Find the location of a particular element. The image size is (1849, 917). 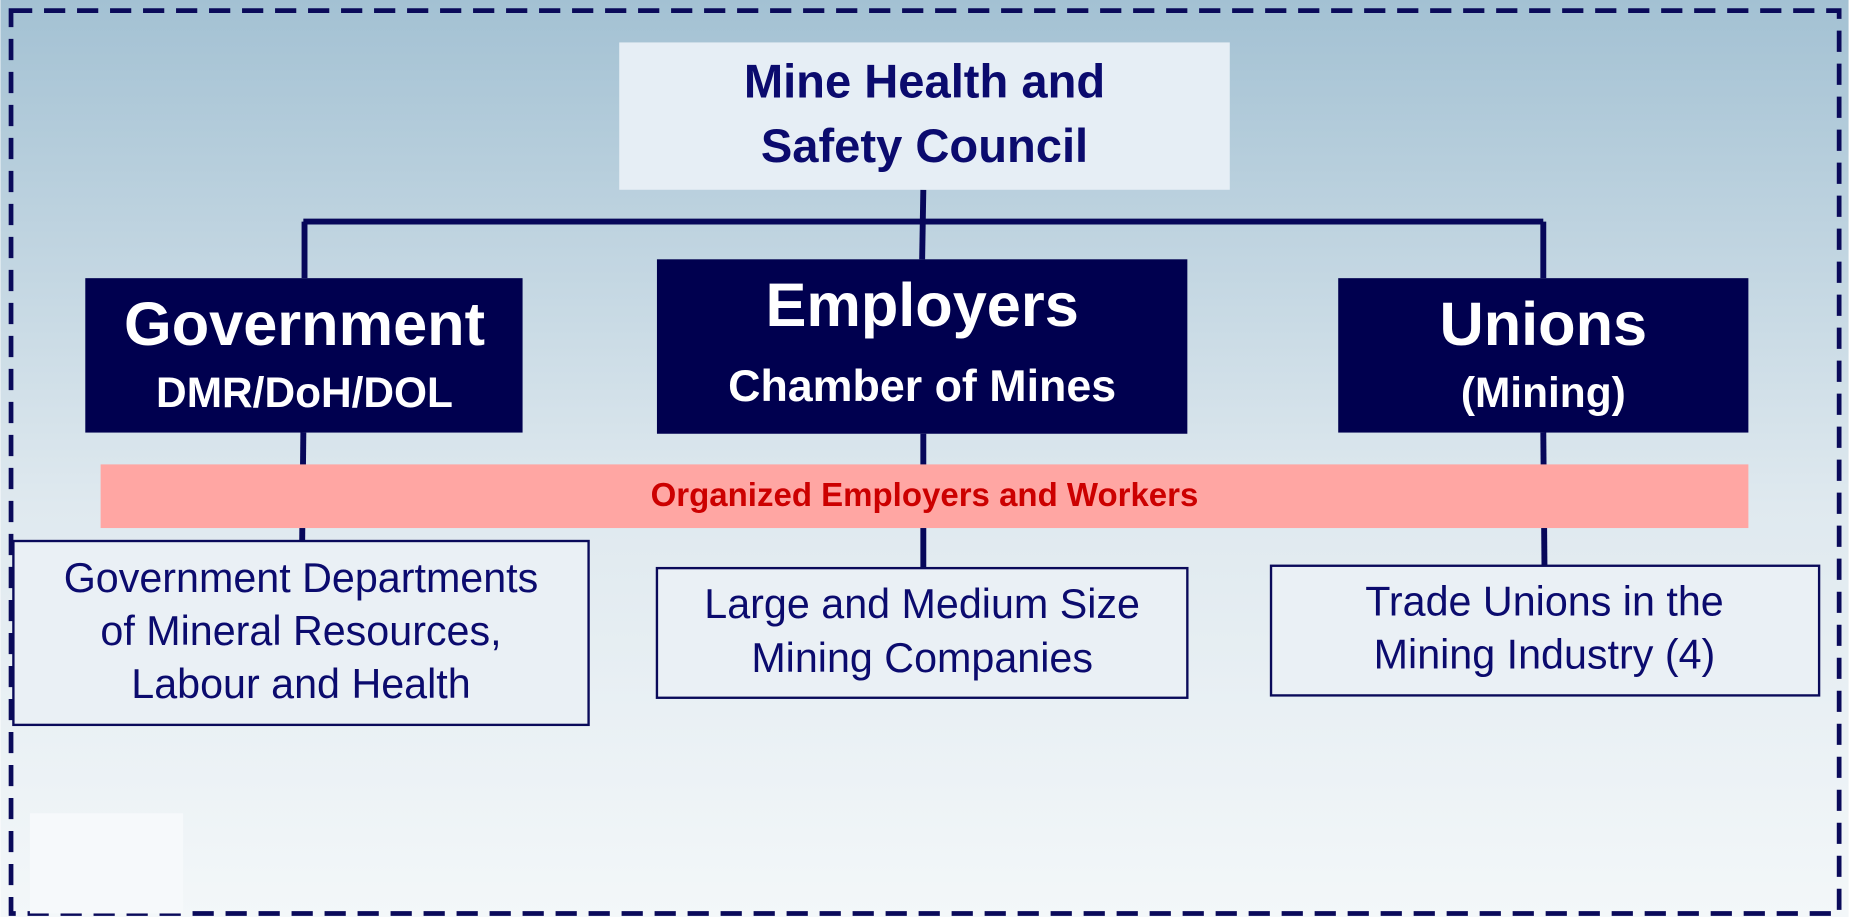

council-line: Mine Health and is located at coordinates (924, 80).